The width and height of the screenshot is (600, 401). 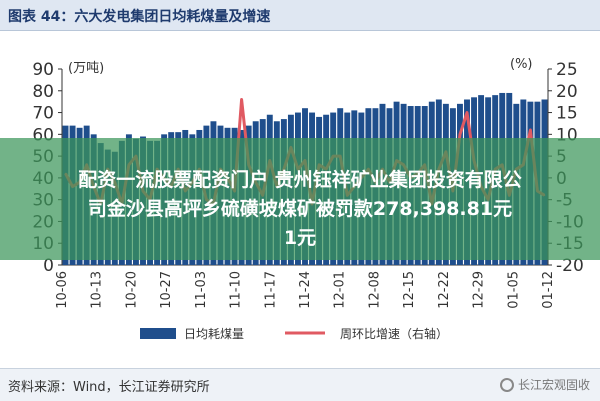 What do you see at coordinates (214, 334) in the screenshot?
I see `legend-bar-label: 日均耗煤量` at bounding box center [214, 334].